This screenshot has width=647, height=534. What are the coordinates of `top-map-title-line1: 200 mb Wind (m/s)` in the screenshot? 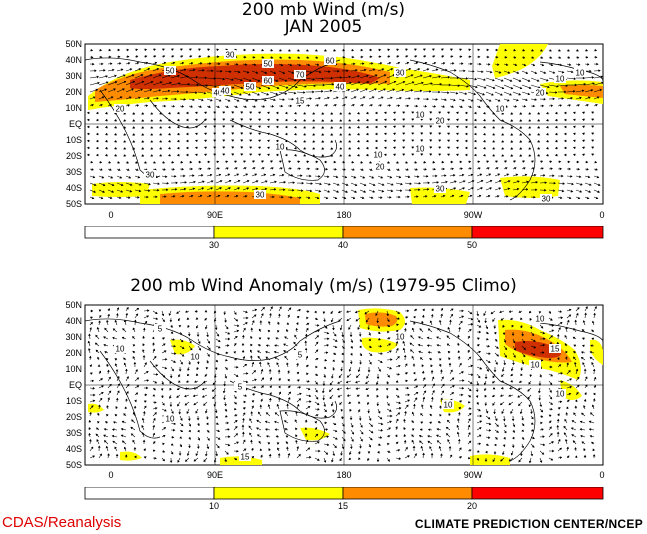 It's located at (323, 10).